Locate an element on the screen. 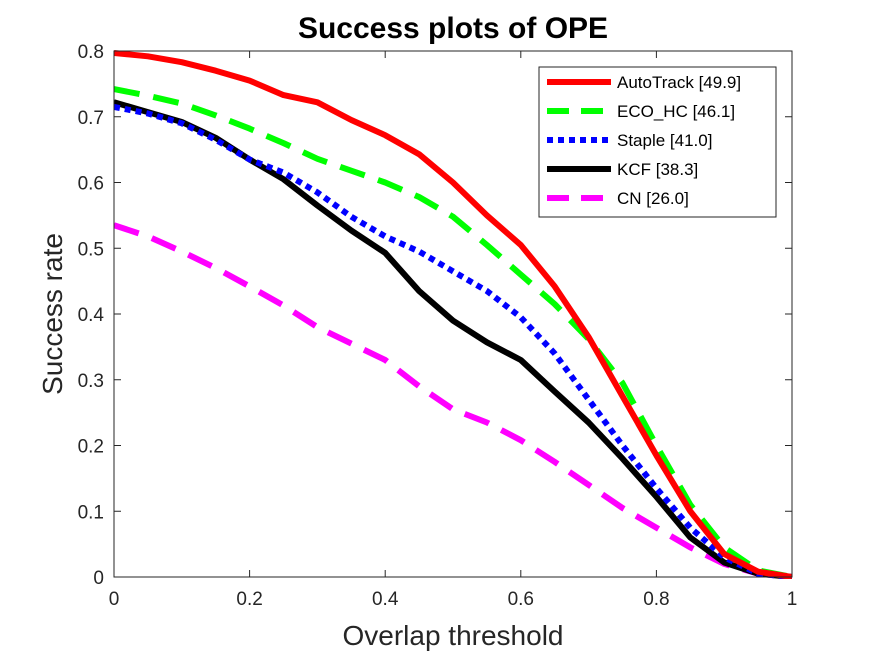  y-tick-label: 0.4 is located at coordinates (91, 315).